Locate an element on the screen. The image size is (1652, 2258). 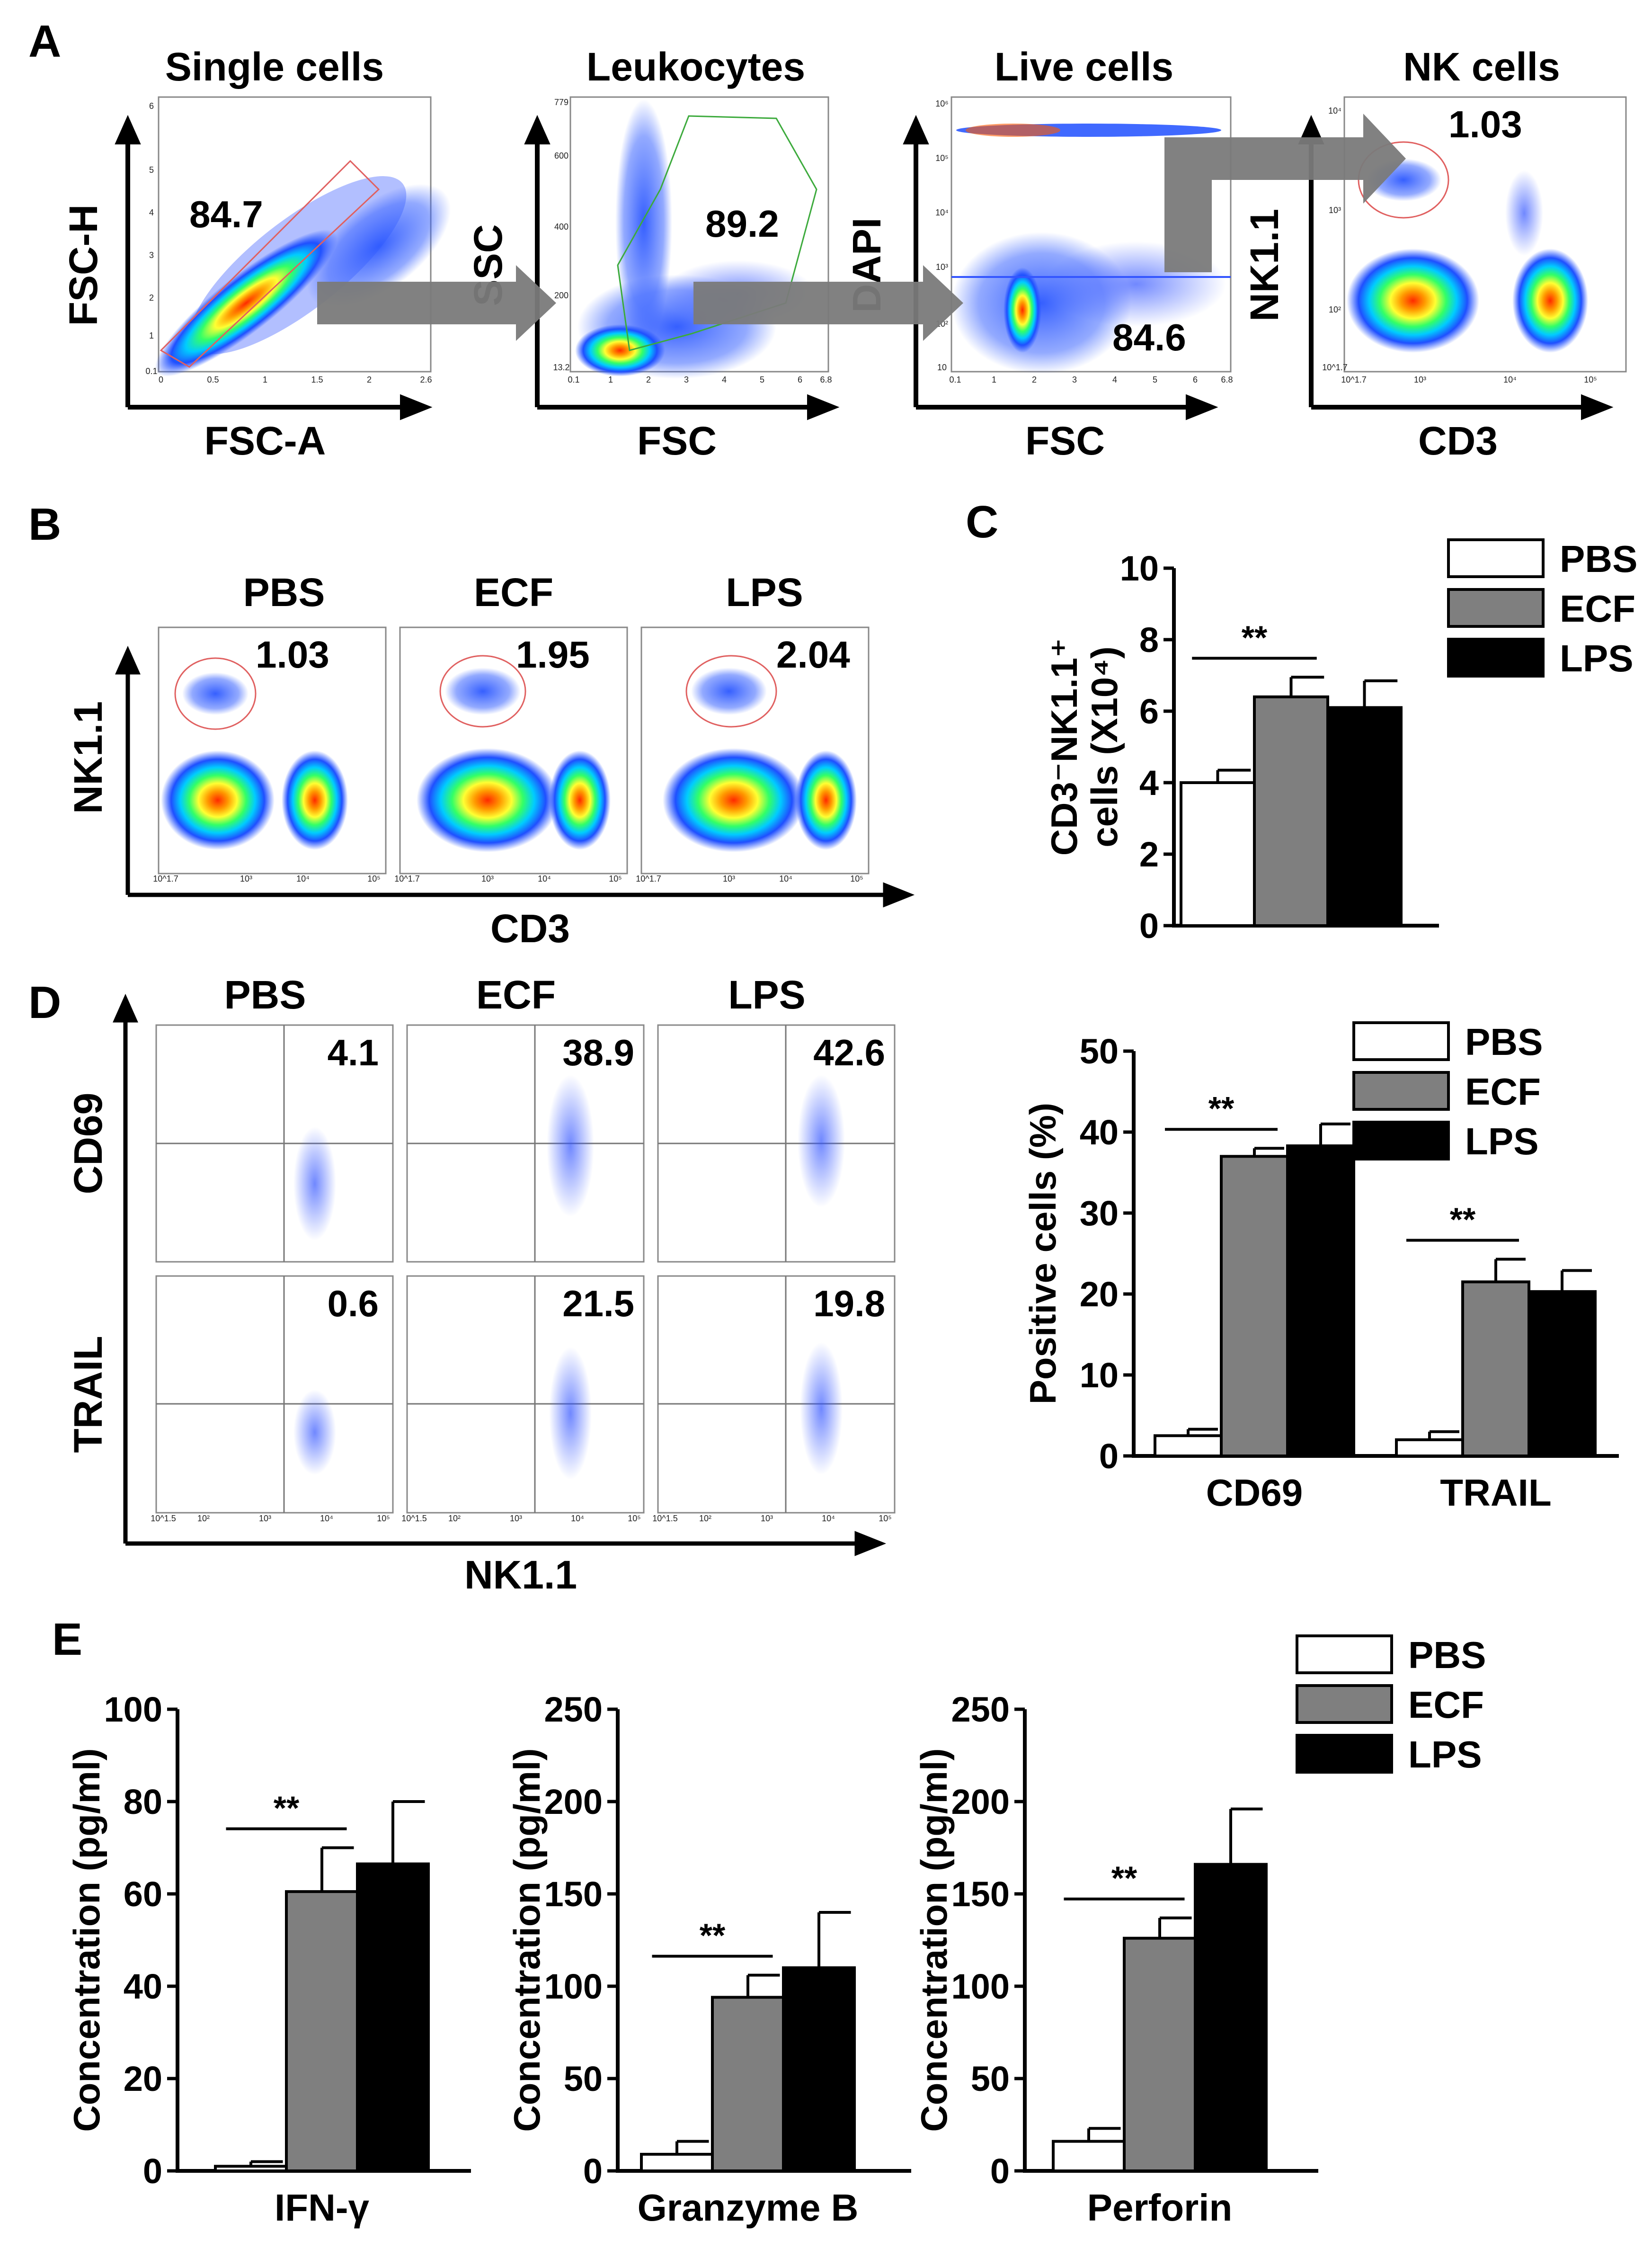
x-axis-label: CD3 is located at coordinates (530, 928).